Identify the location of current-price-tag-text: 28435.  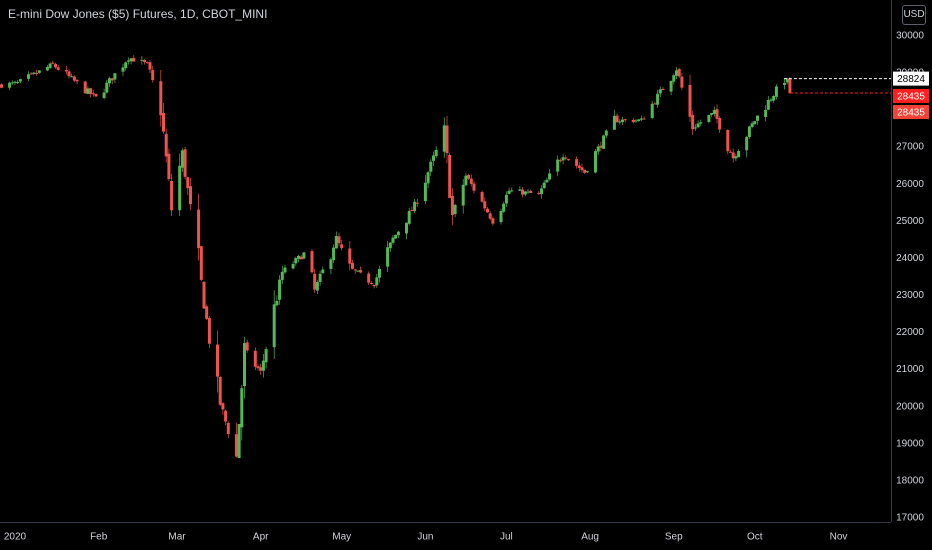
(911, 97).